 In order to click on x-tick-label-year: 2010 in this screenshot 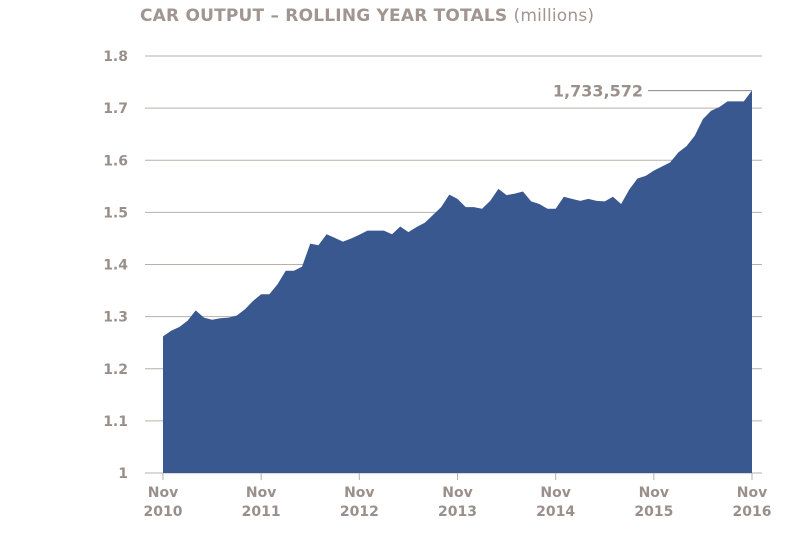, I will do `click(163, 512)`.